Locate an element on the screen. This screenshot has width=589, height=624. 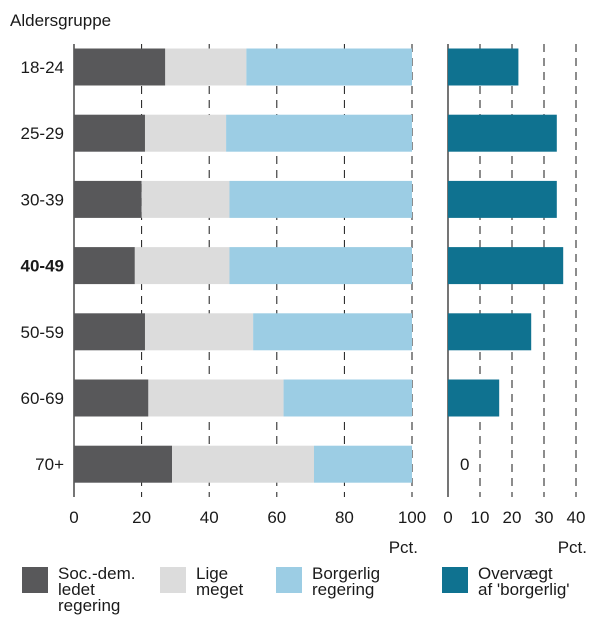
legend-label: Overvægt af 'borgerlig' is located at coordinates (524, 581).